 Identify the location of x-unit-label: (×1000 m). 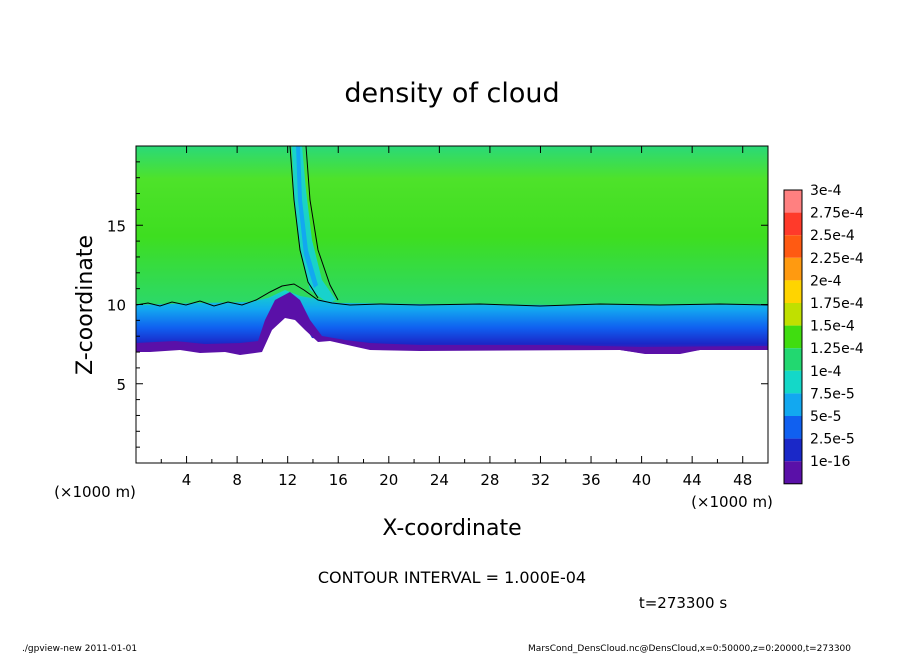
(732, 502).